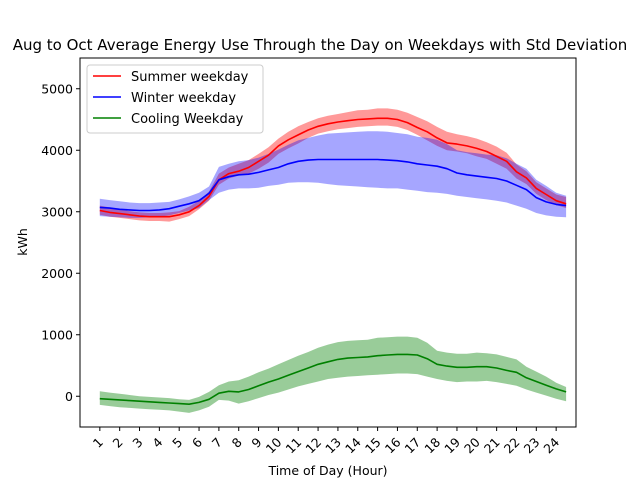 The height and width of the screenshot is (480, 640). Describe the element at coordinates (532, 446) in the screenshot. I see `x-tick-label: 23` at that location.